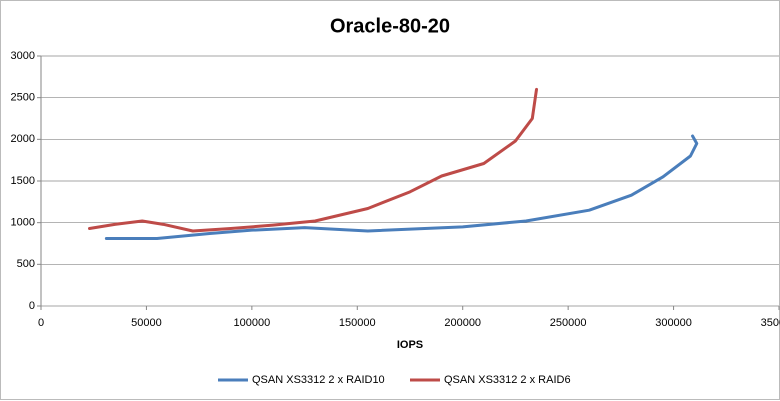  Describe the element at coordinates (410, 345) in the screenshot. I see `x-axis-label: IOPS` at that location.